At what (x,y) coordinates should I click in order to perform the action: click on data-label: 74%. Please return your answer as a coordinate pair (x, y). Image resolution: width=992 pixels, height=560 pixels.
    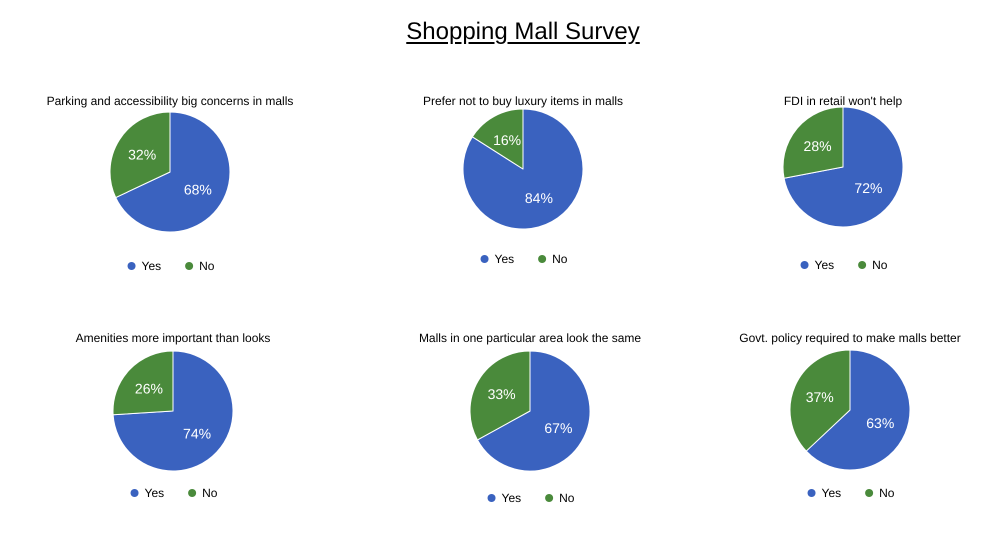
    Looking at the image, I should click on (197, 434).